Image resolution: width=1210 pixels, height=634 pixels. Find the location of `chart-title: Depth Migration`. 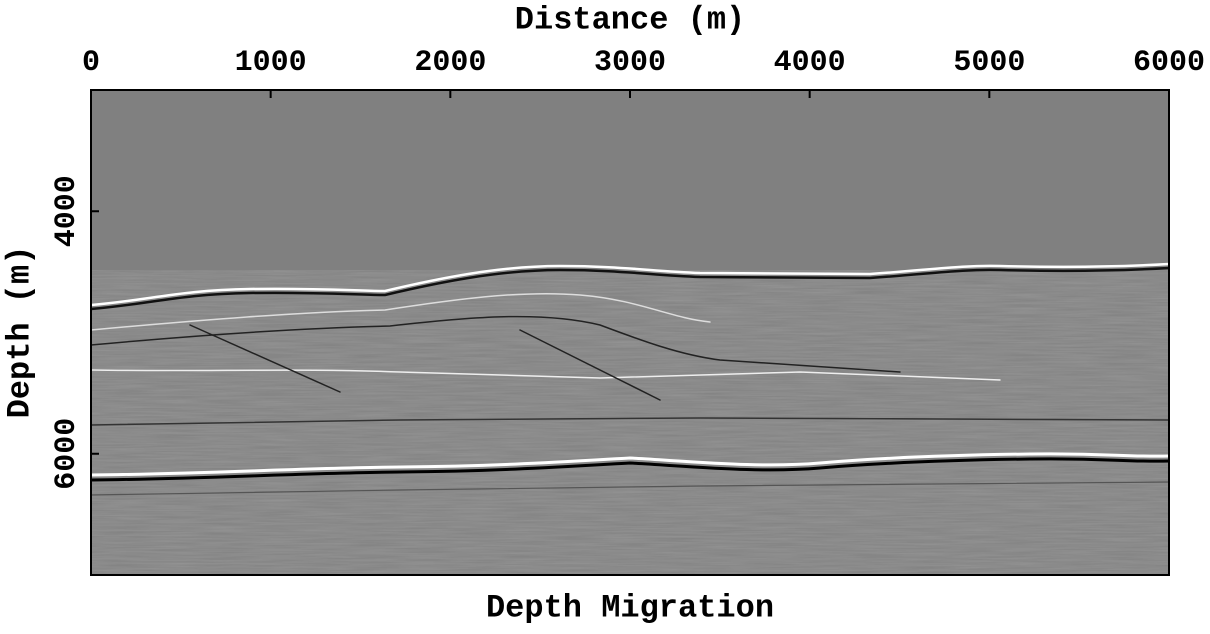

chart-title: Depth Migration is located at coordinates (630, 607).